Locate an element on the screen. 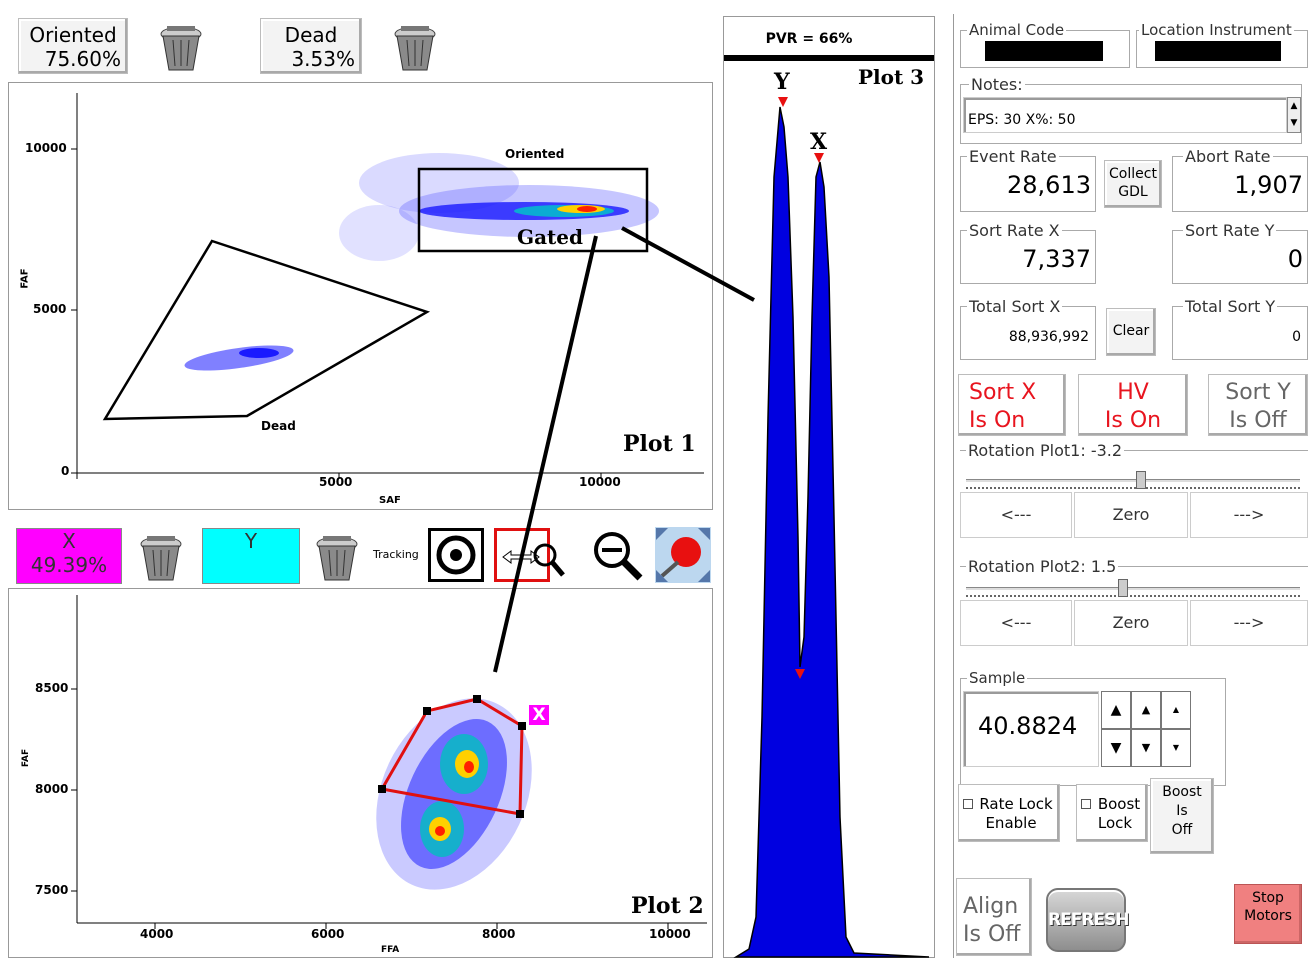 The image size is (1312, 959). zero-label: Zero is located at coordinates (1131, 514).